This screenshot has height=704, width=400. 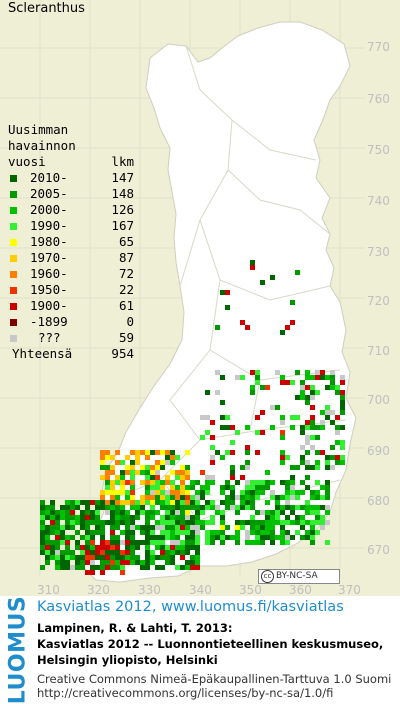 What do you see at coordinates (299, 576) in the screenshot?
I see `license-badge: cc BY-NC-SA` at bounding box center [299, 576].